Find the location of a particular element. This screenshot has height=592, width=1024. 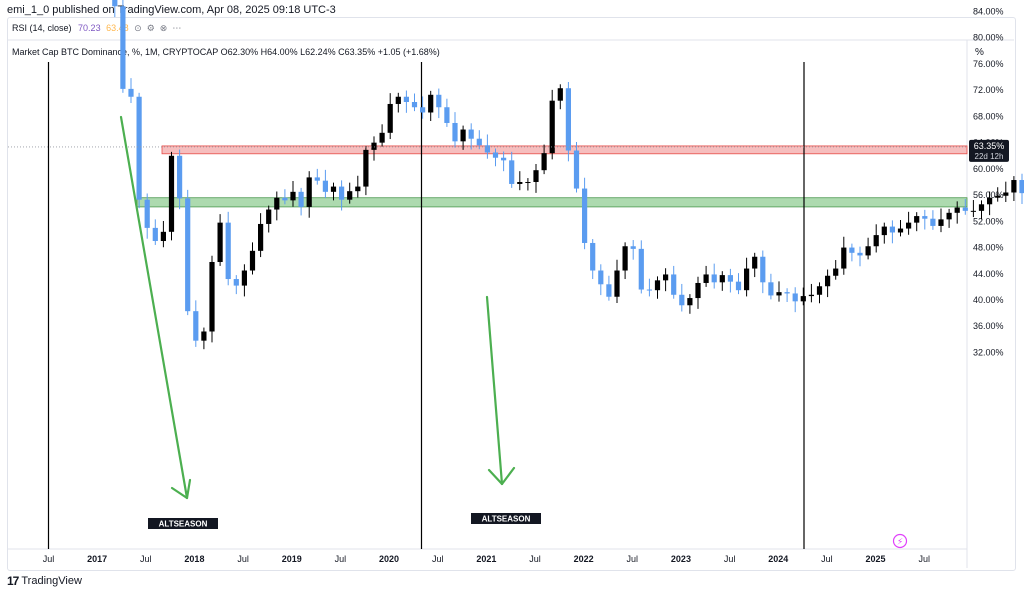

settings-icon: ⚙ is located at coordinates (151, 28).